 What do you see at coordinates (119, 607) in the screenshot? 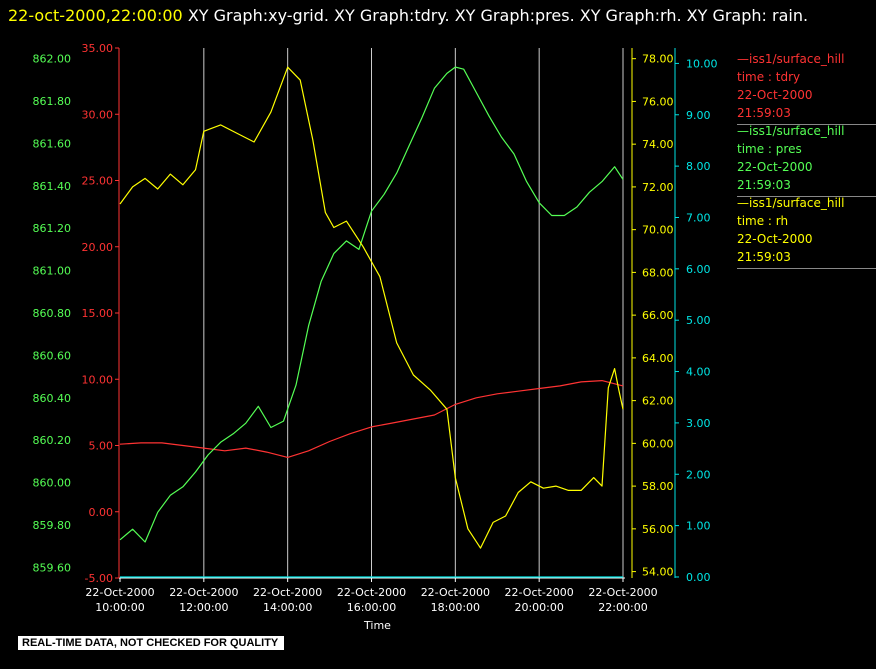
I see `x-tick-time: 10:00:00` at bounding box center [119, 607].